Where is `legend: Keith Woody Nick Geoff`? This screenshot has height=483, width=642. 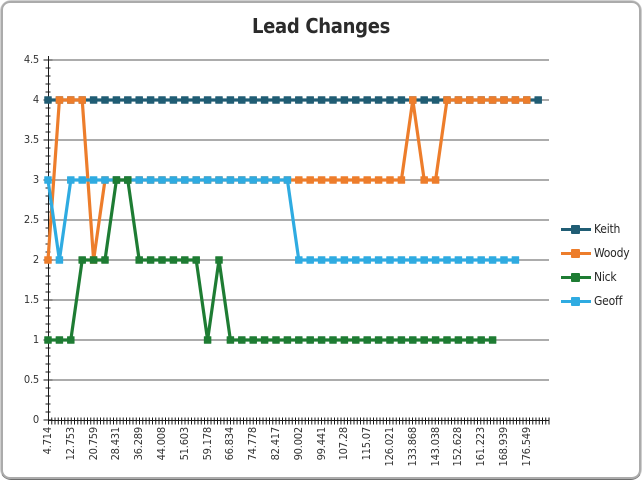
legend: Keith Woody Nick Geoff is located at coordinates (601, 265).